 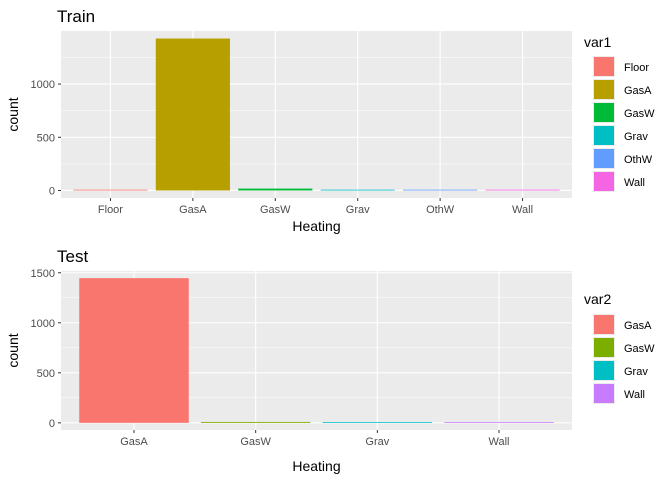 I want to click on y-tick-label: 1500, so click(x=43, y=274).